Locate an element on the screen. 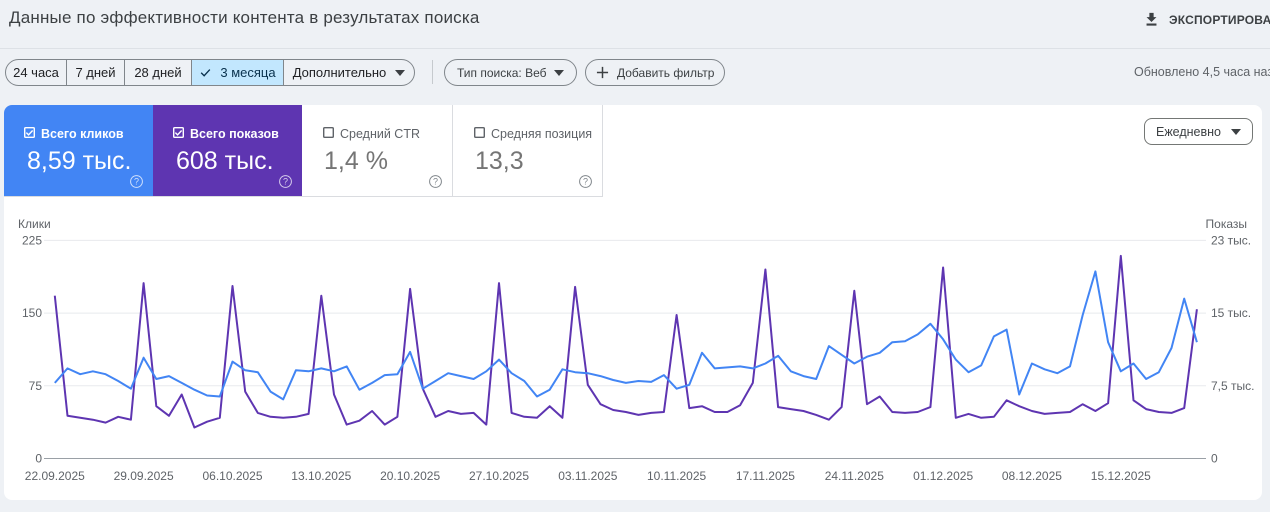  svg-text: 20.10.2025 is located at coordinates (410, 476).